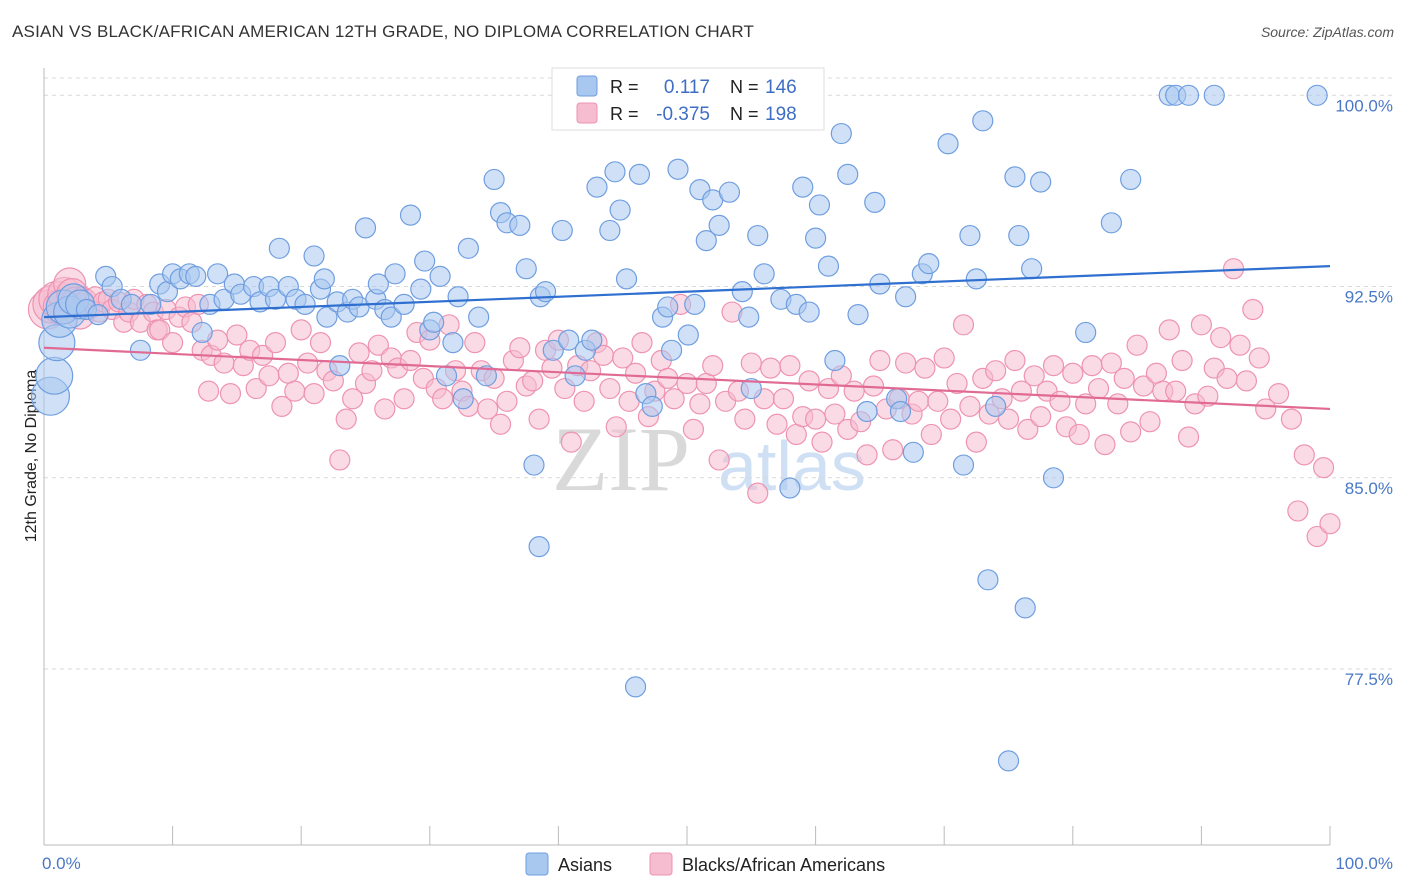 The width and height of the screenshot is (1406, 892). What do you see at coordinates (537, 864) in the screenshot?
I see `legend-asians-swatch` at bounding box center [537, 864].